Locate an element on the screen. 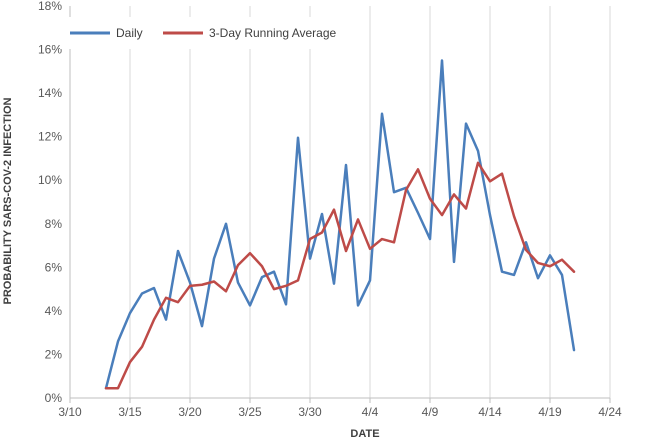  y-axis-title: PROBABILITY SARS-COV-2 INFECTION is located at coordinates (8, 200).